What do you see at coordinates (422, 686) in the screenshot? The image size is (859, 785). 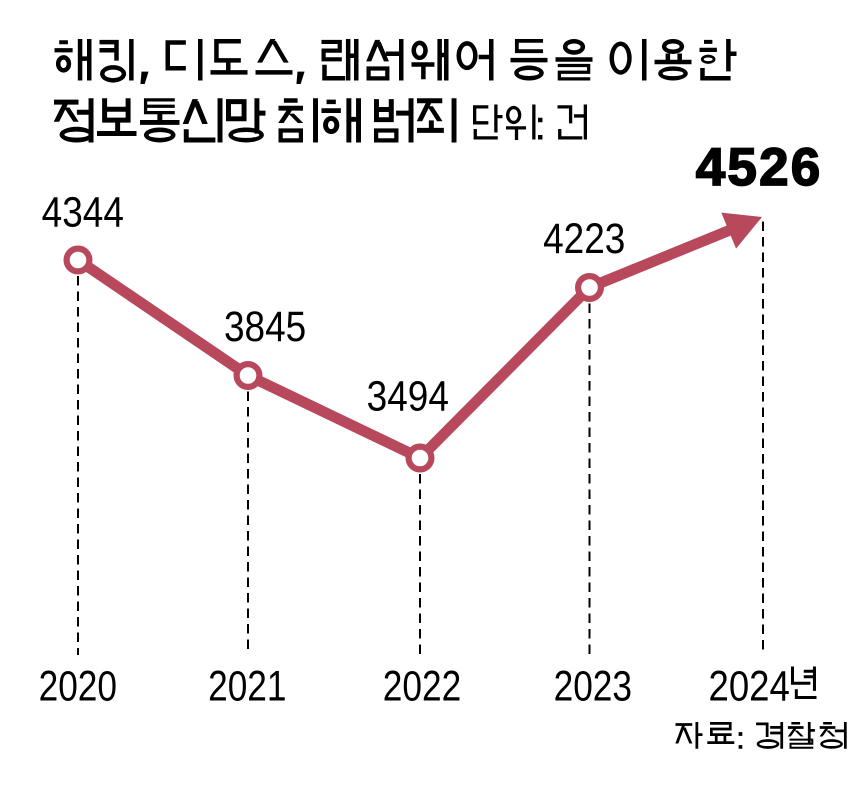 I see `svg-text: 2022` at bounding box center [422, 686].